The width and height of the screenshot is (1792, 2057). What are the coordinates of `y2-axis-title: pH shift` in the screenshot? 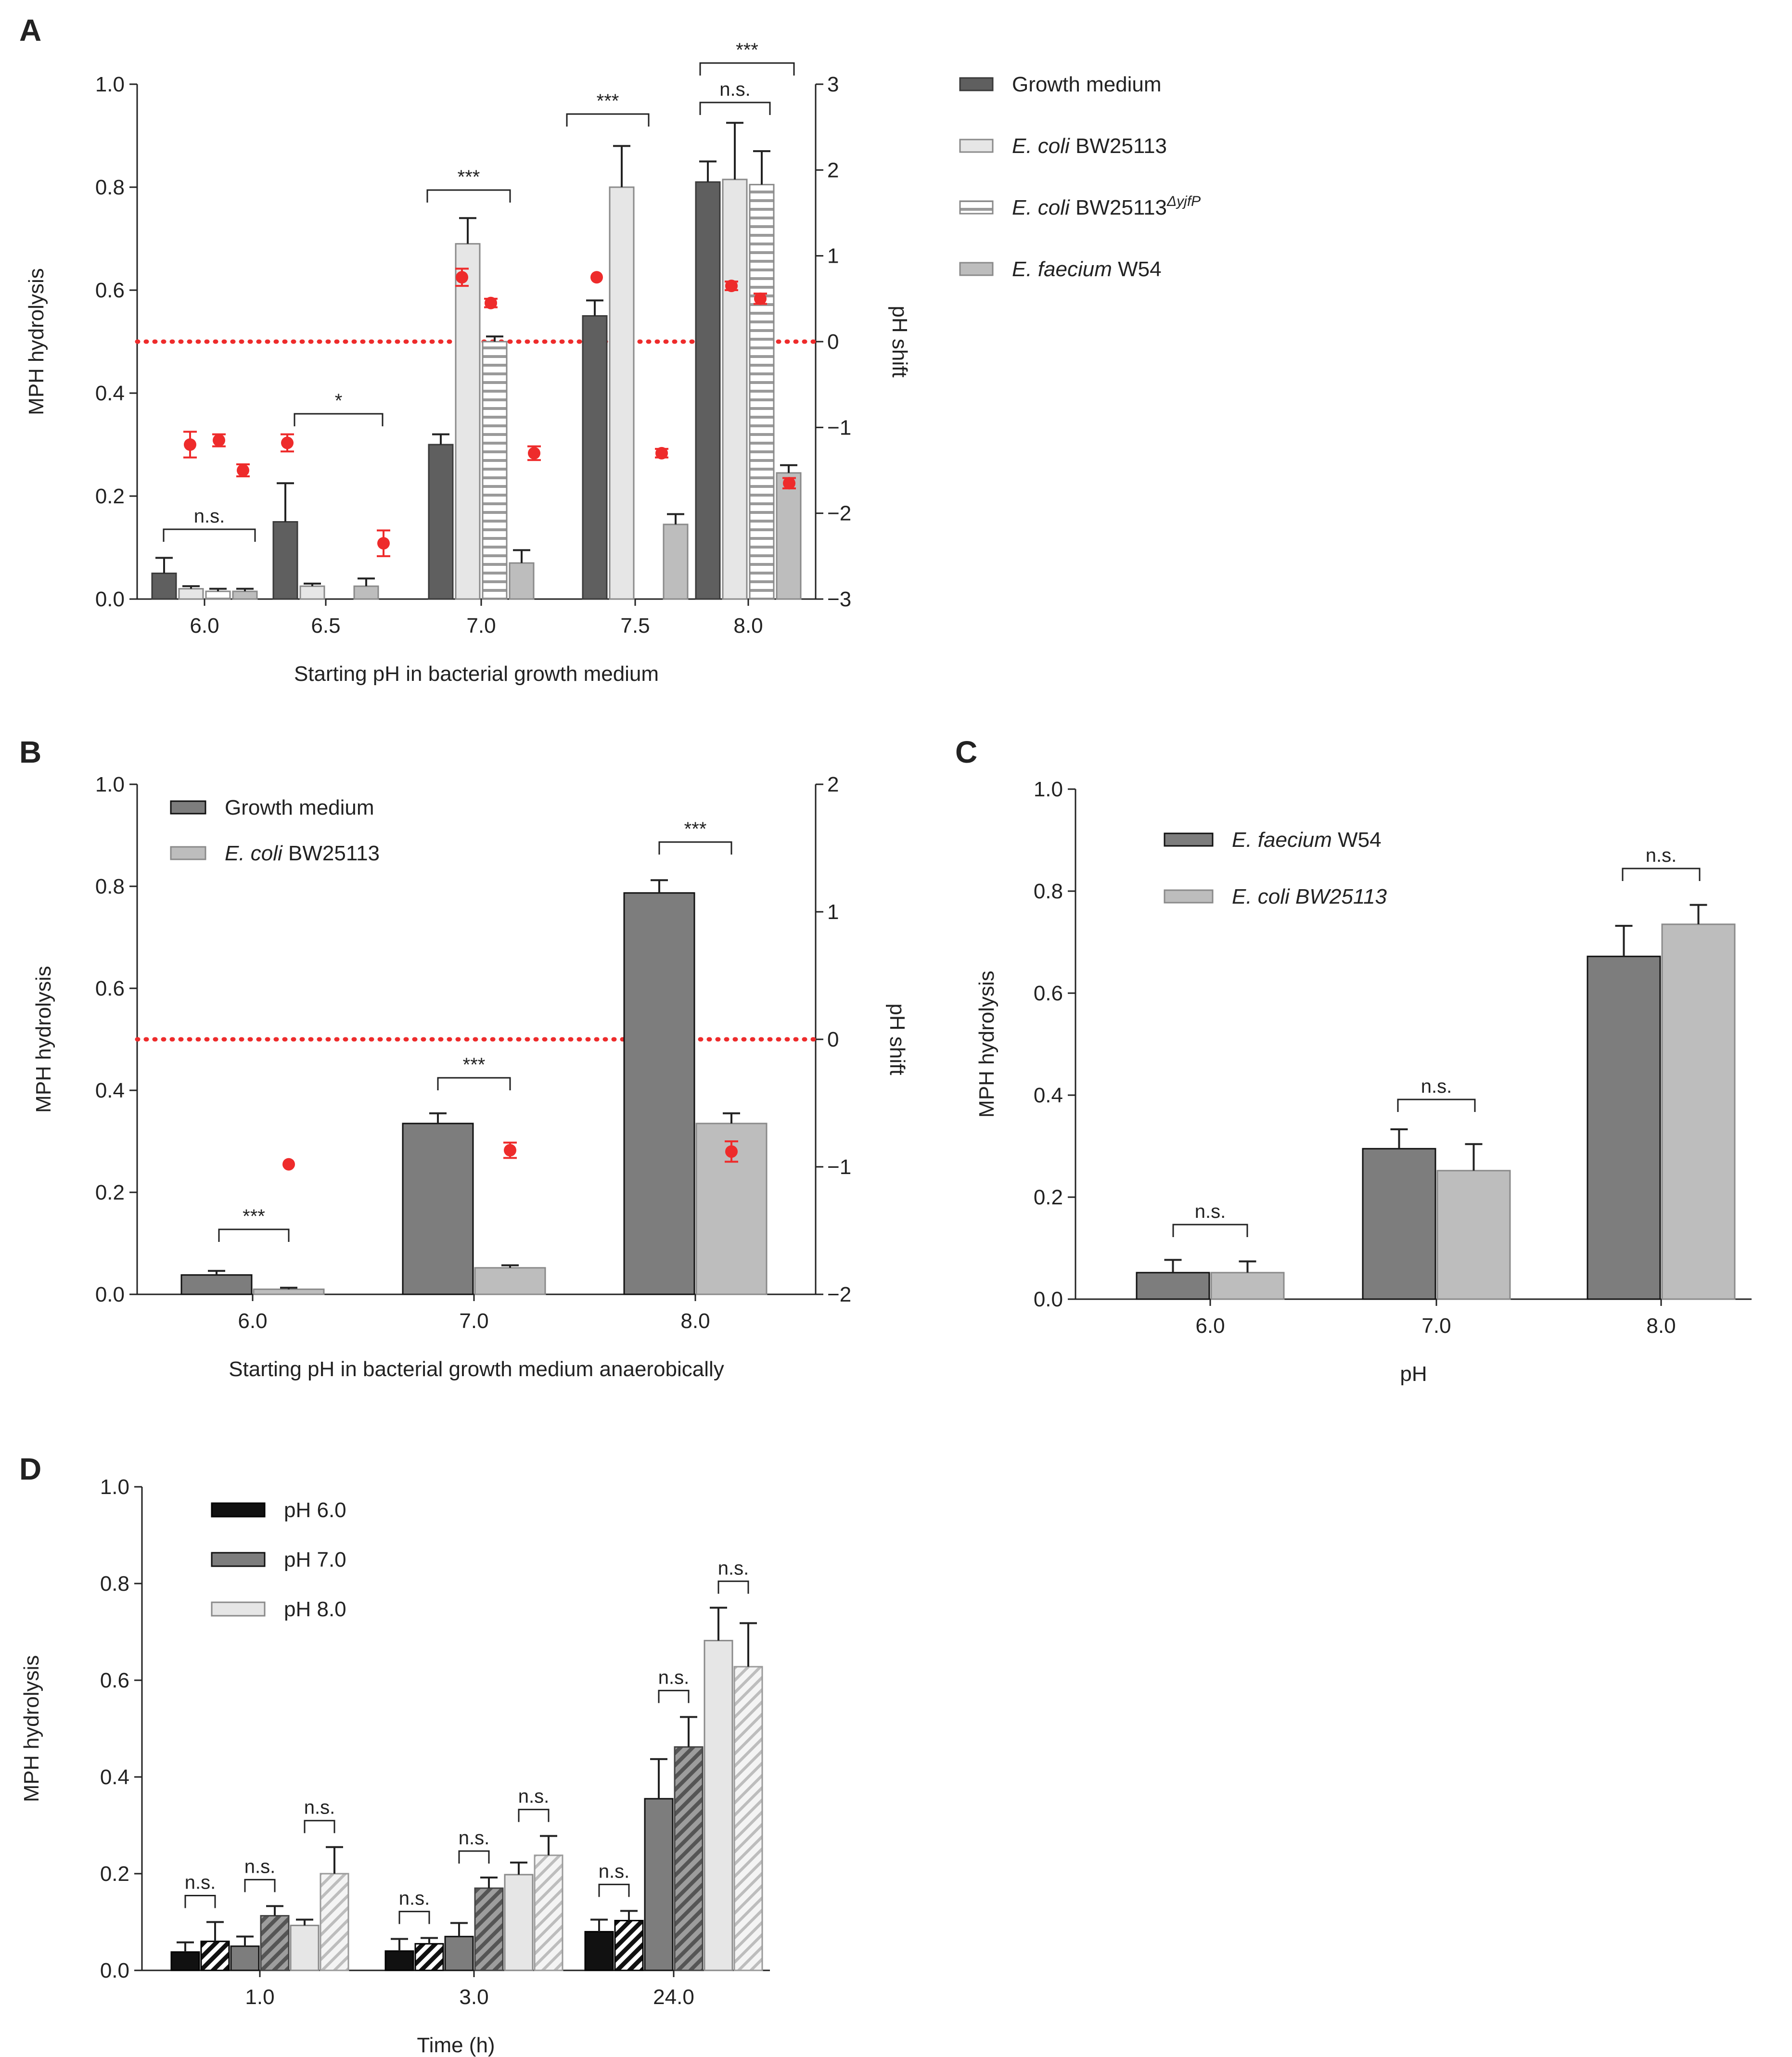 It's located at (899, 341).